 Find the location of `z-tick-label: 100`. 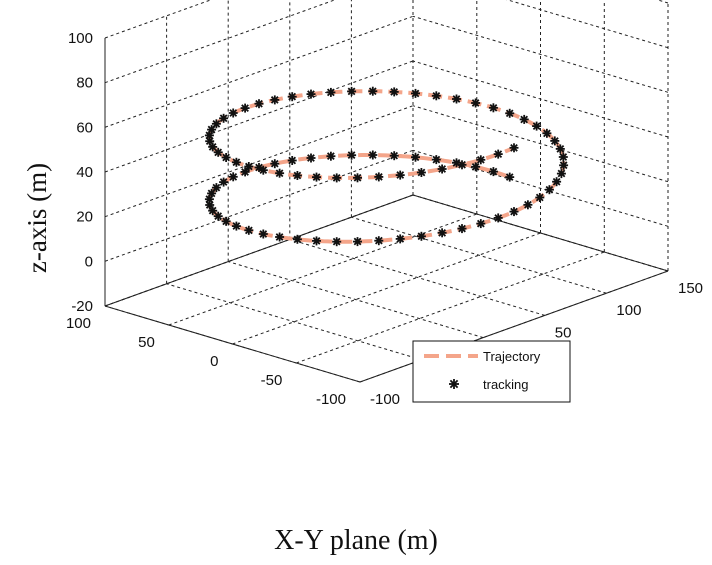

z-tick-label: 100 is located at coordinates (80, 38).